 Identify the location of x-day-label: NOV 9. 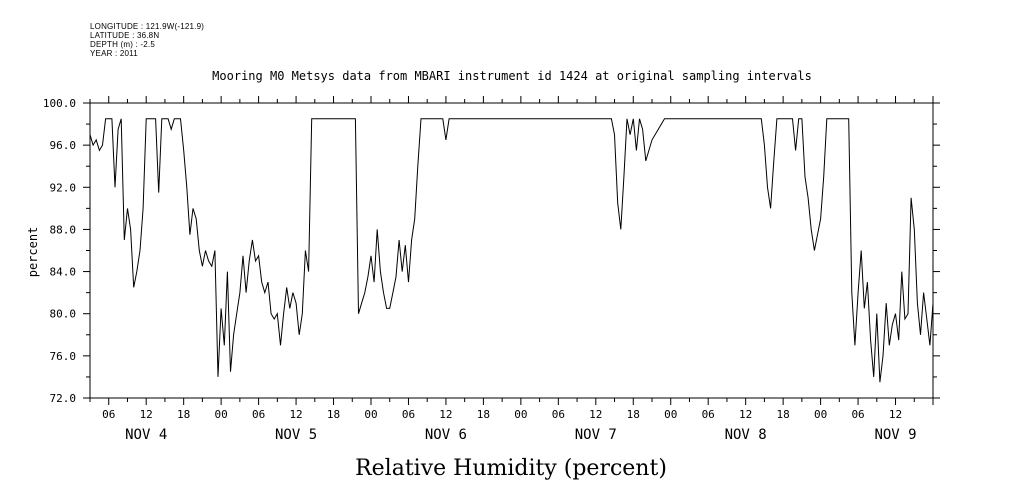
(895, 435).